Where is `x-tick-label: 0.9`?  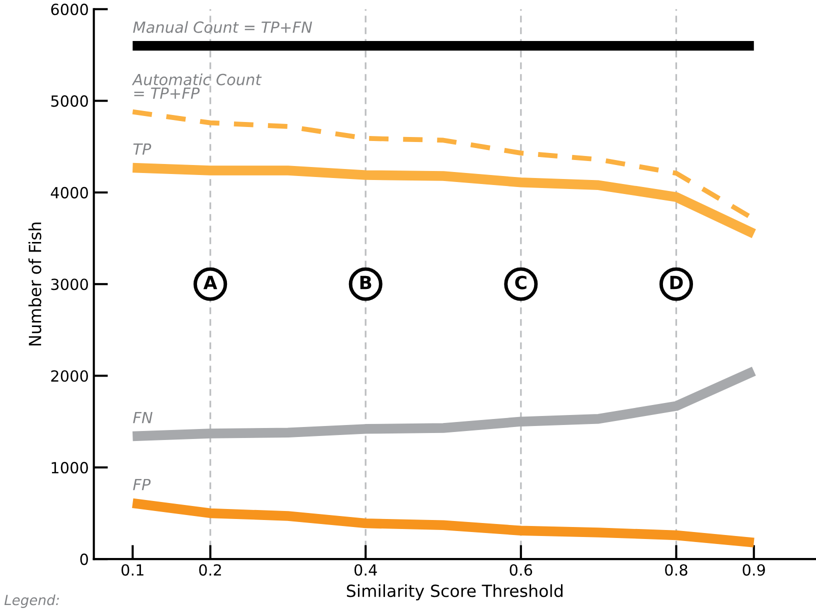 x-tick-label: 0.9 is located at coordinates (753, 570).